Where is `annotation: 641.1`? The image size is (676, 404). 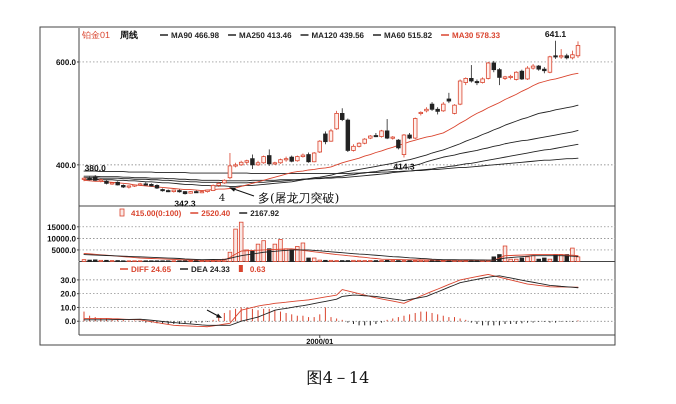
annotation: 641.1 is located at coordinates (555, 33).